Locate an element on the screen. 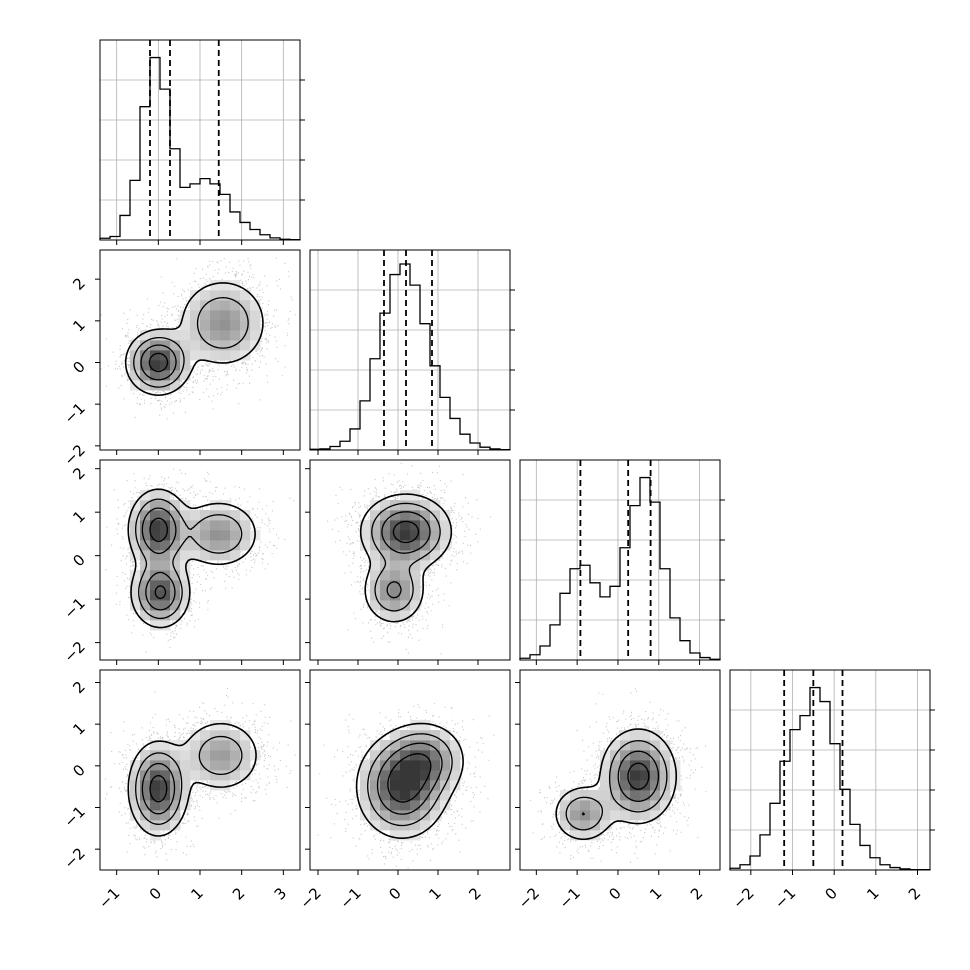 This screenshot has height=970, width=970. y-tick-label: −1 is located at coordinates (74, 817).